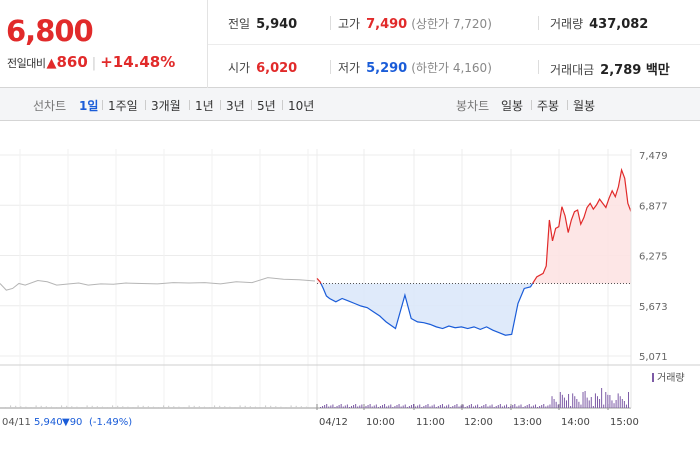 The height and width of the screenshot is (450, 700). What do you see at coordinates (584, 106) in the screenshot?
I see `monthly-candle-tab: 월봉` at bounding box center [584, 106].